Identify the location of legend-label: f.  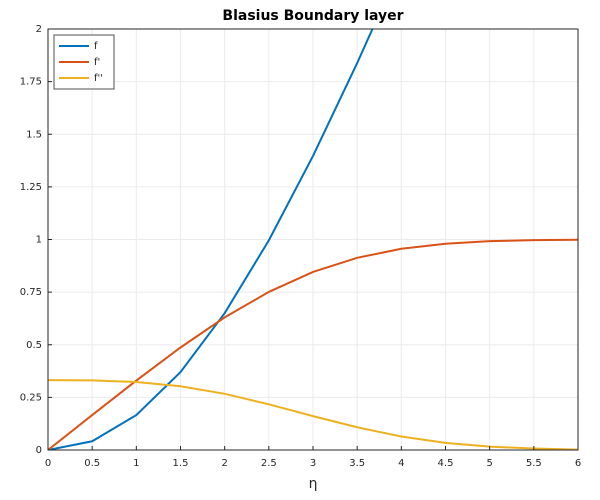
(96, 46).